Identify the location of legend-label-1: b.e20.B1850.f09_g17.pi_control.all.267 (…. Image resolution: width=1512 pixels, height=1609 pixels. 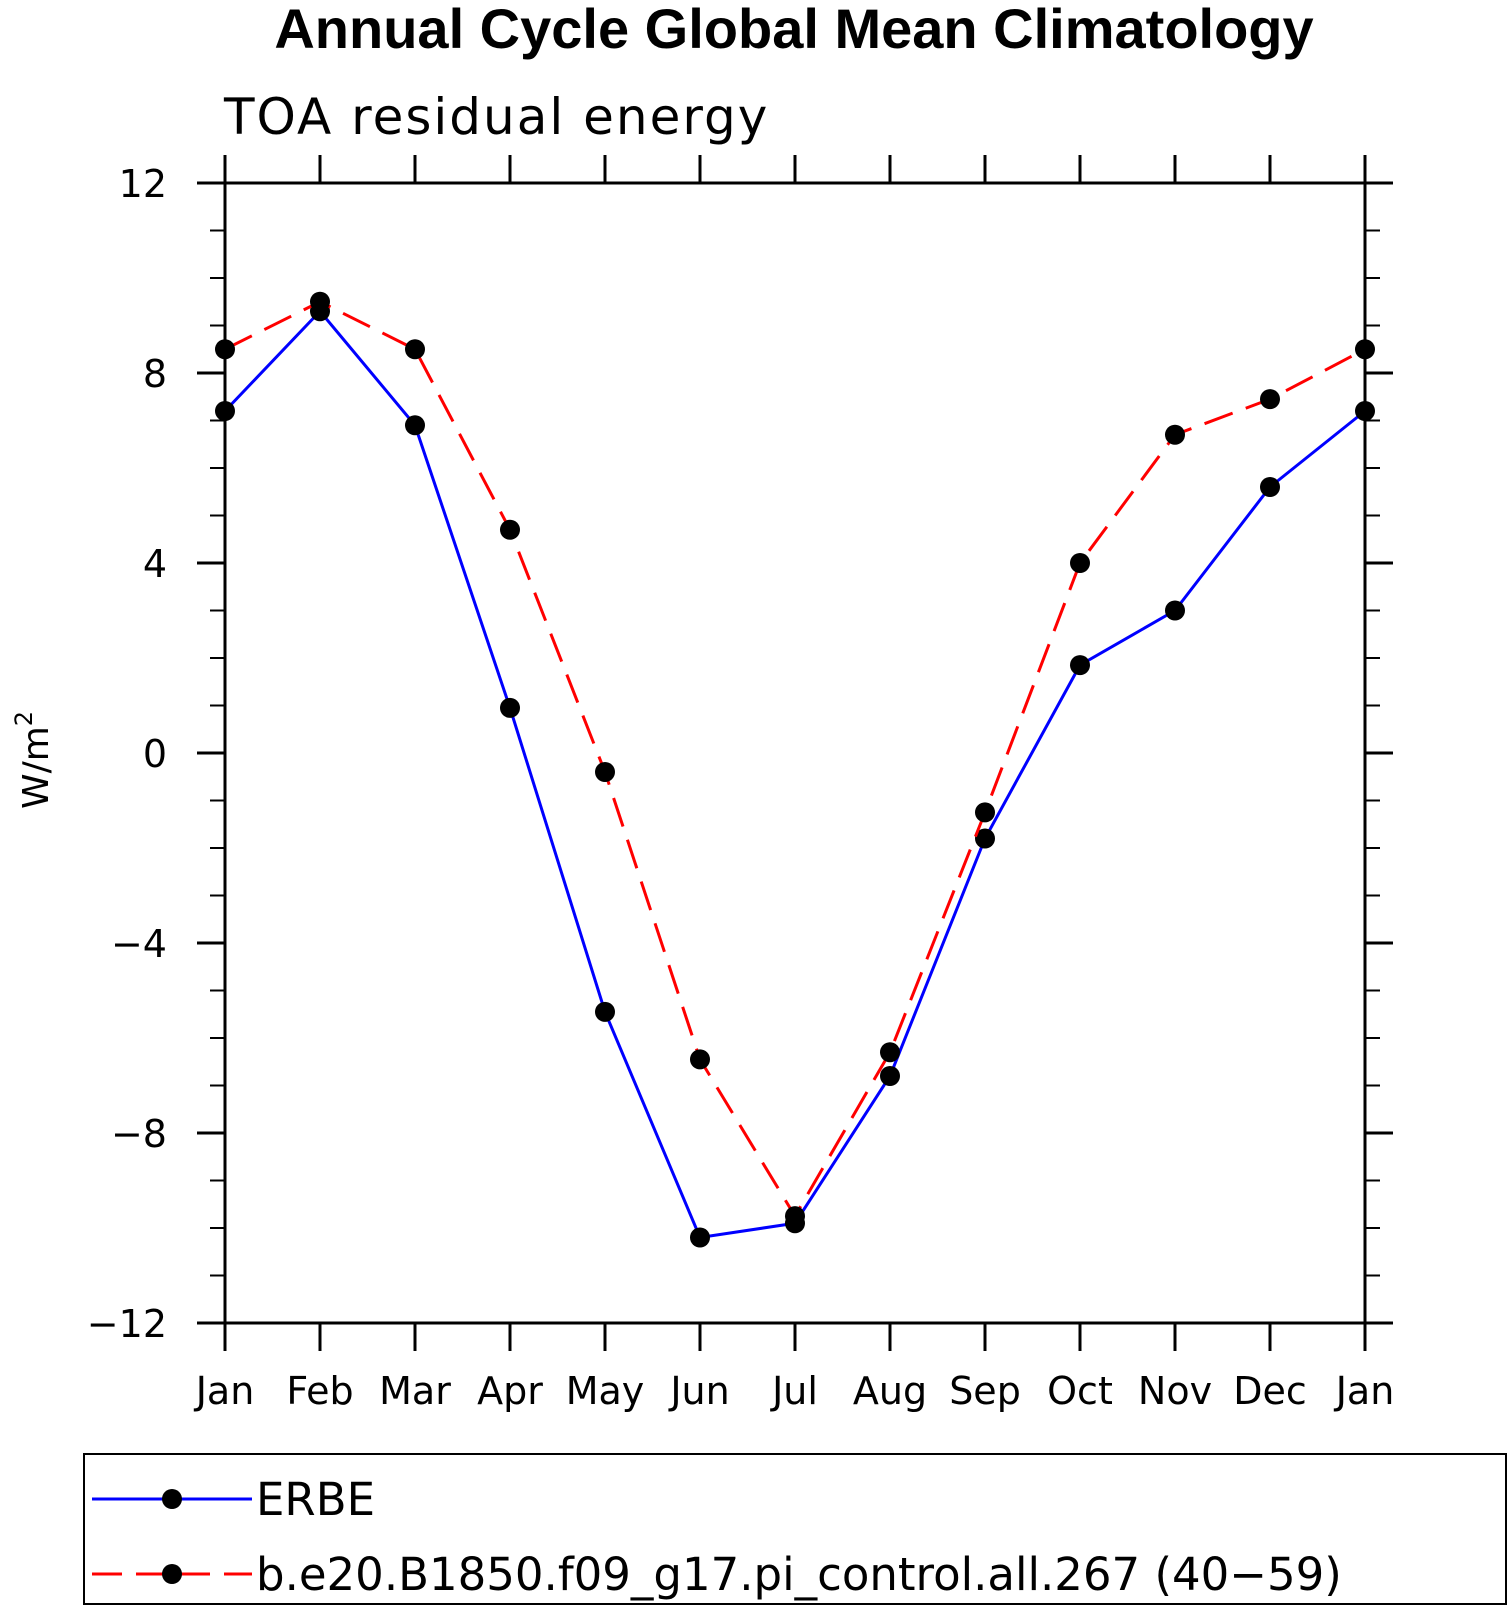
(799, 1574).